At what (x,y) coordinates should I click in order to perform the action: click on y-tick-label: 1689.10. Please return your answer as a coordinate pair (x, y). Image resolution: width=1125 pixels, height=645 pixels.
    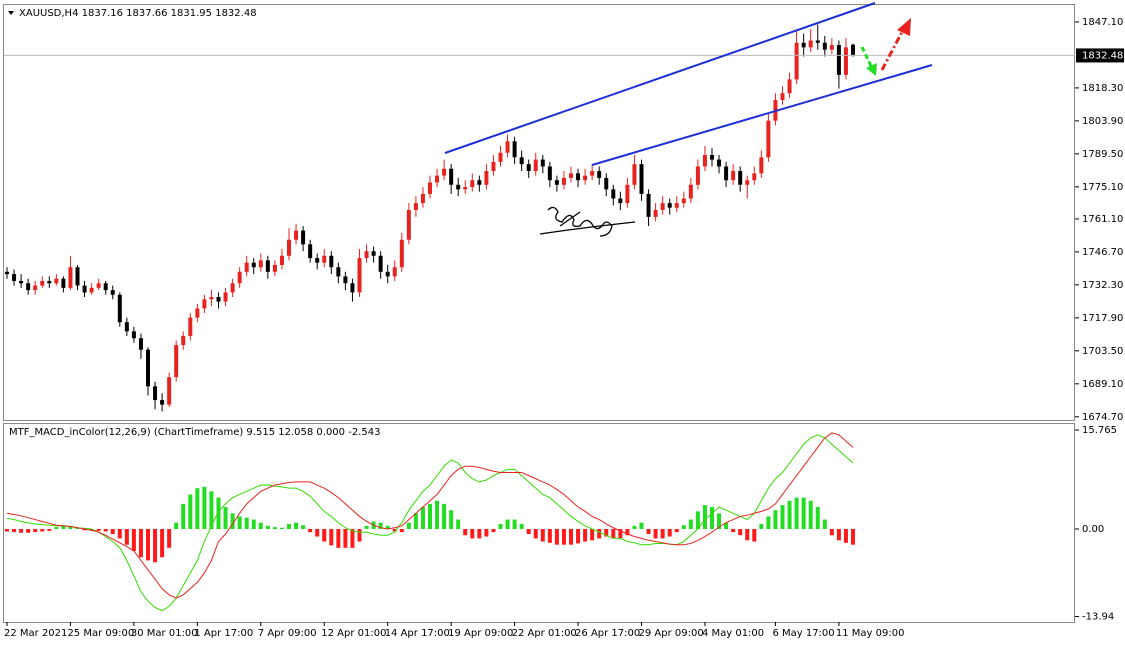
    Looking at the image, I should click on (1102, 384).